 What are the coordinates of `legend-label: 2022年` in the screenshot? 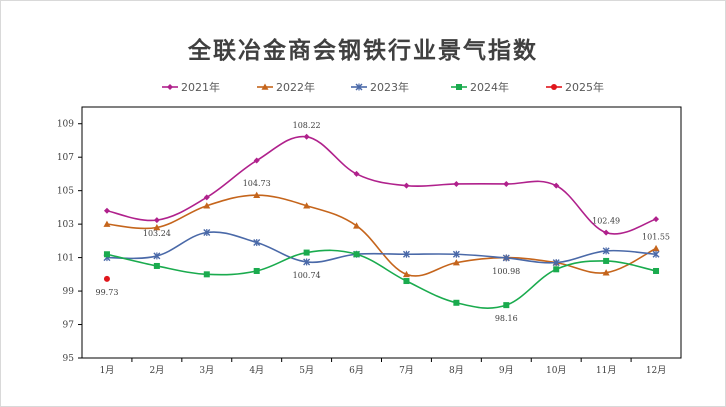 It's located at (295, 87).